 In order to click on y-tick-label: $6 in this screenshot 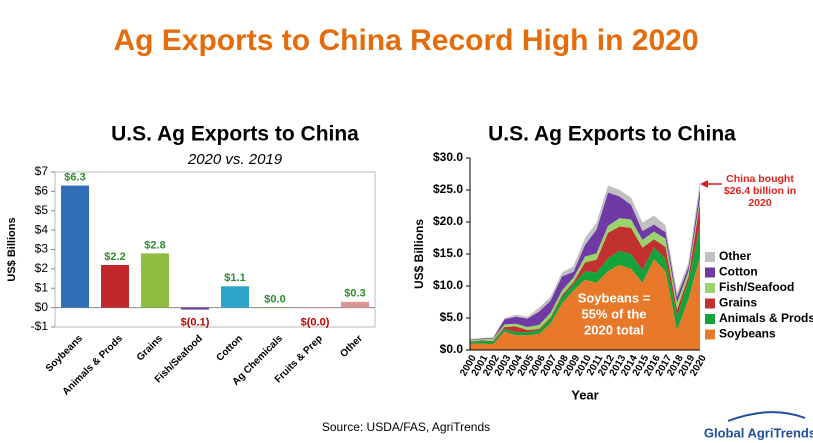, I will do `click(42, 191)`.